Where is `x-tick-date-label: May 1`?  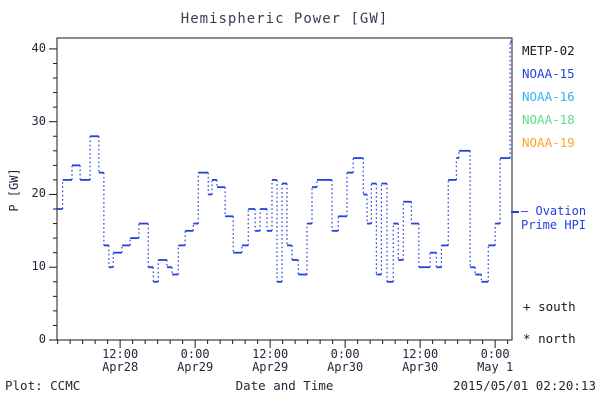
x-tick-date-label: May 1 is located at coordinates (495, 367).